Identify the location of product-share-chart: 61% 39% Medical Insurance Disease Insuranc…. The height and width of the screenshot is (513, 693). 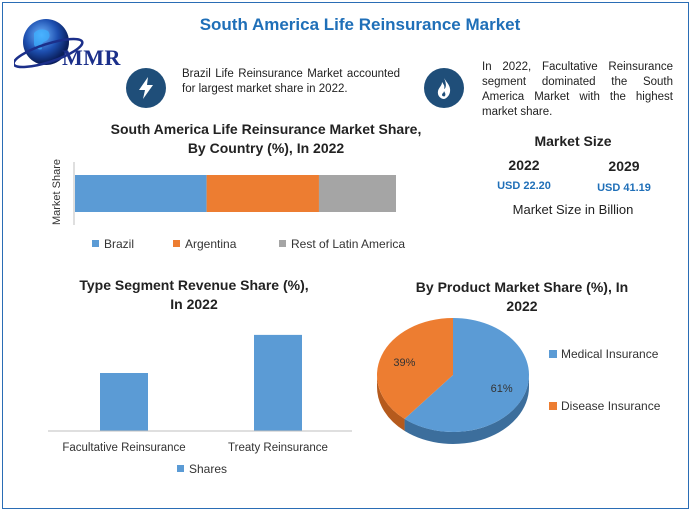
(519, 381).